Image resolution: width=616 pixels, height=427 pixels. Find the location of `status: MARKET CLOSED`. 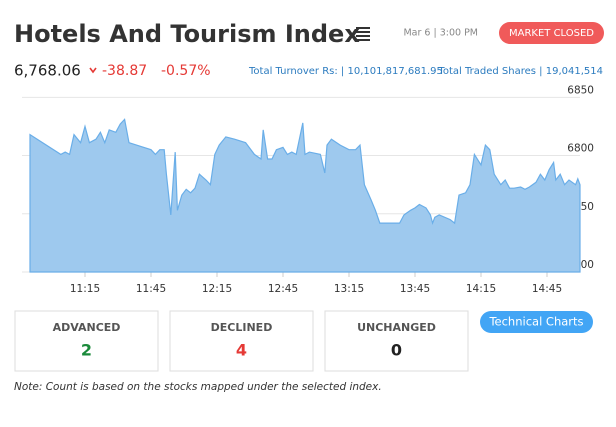

status: MARKET CLOSED is located at coordinates (551, 33).